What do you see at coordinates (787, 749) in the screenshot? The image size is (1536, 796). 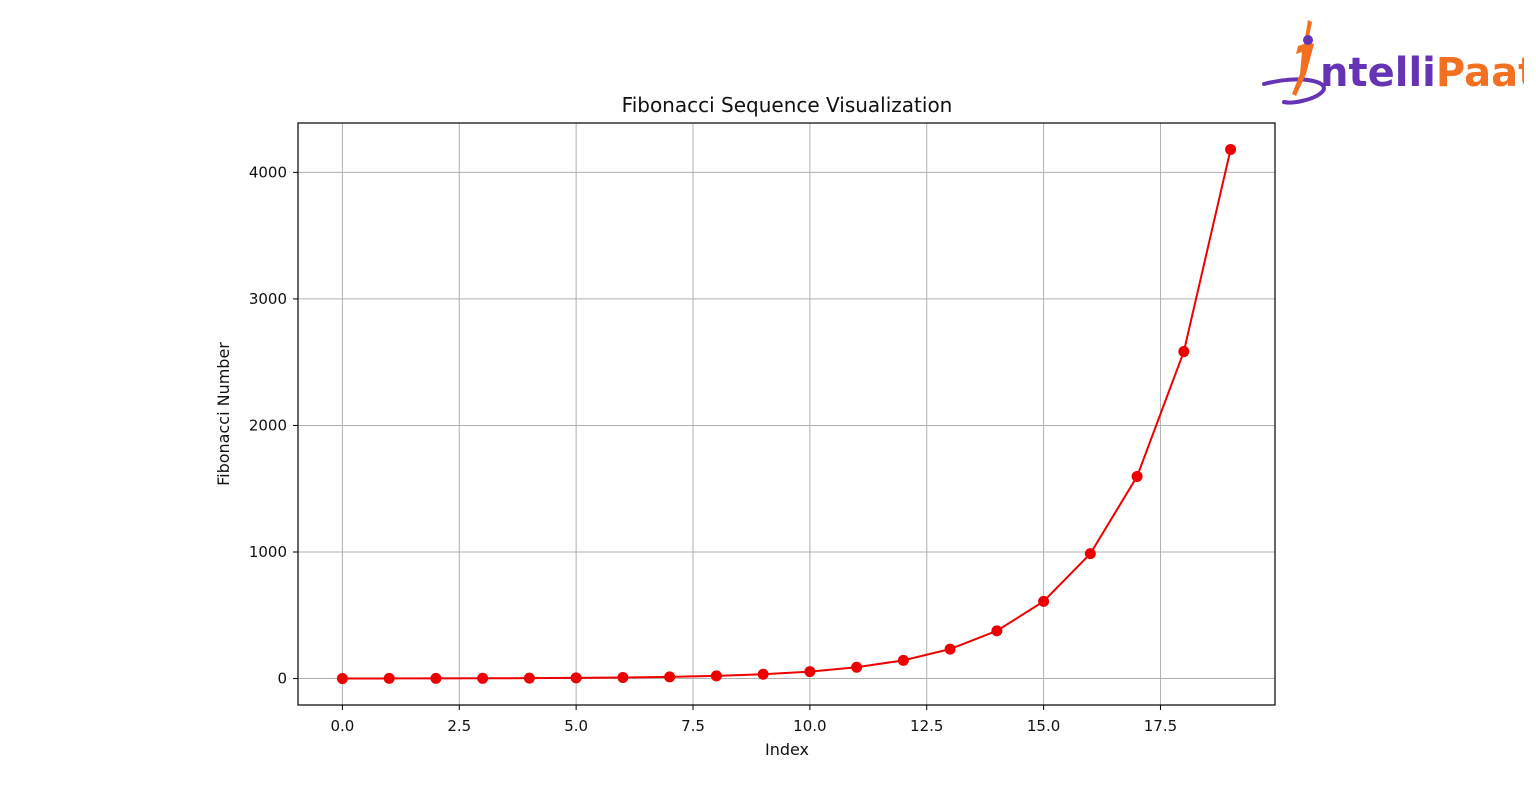 I see `x-axis-label: Index` at bounding box center [787, 749].